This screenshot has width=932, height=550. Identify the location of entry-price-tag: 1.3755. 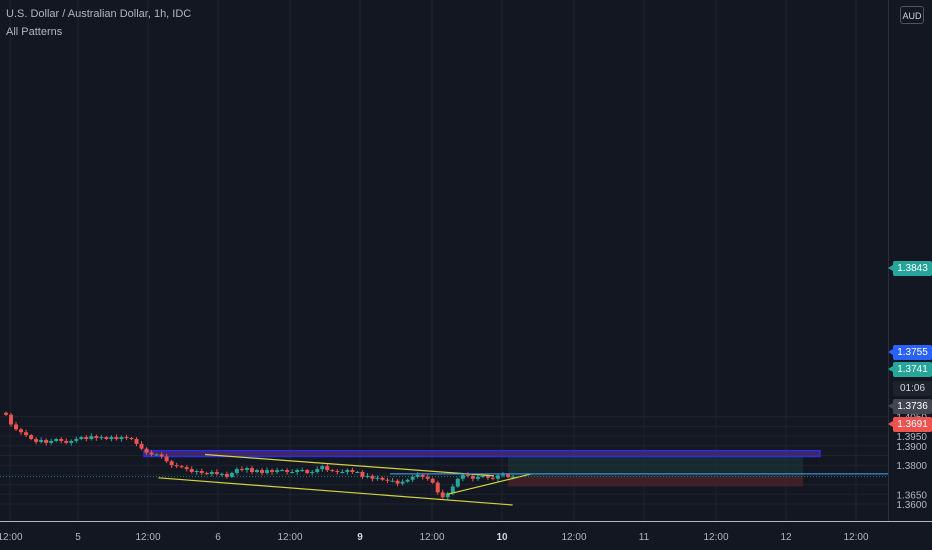
(910, 352).